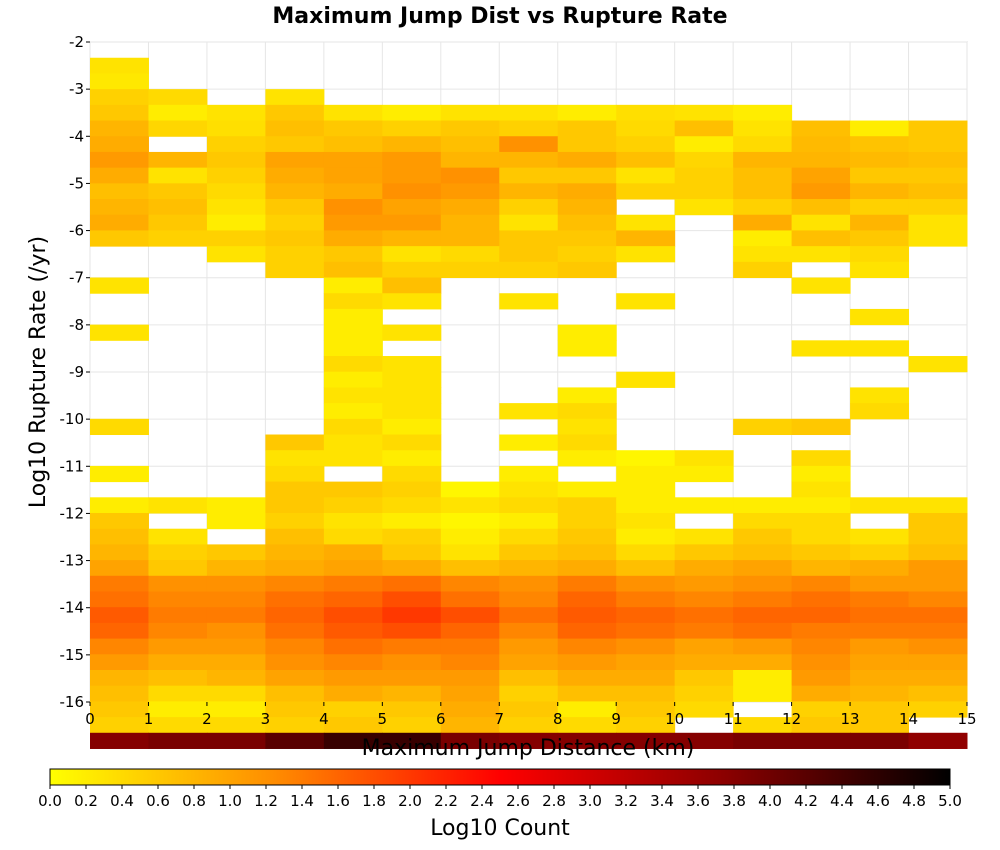  I want to click on y-tick-label: -3, so click(76, 89).